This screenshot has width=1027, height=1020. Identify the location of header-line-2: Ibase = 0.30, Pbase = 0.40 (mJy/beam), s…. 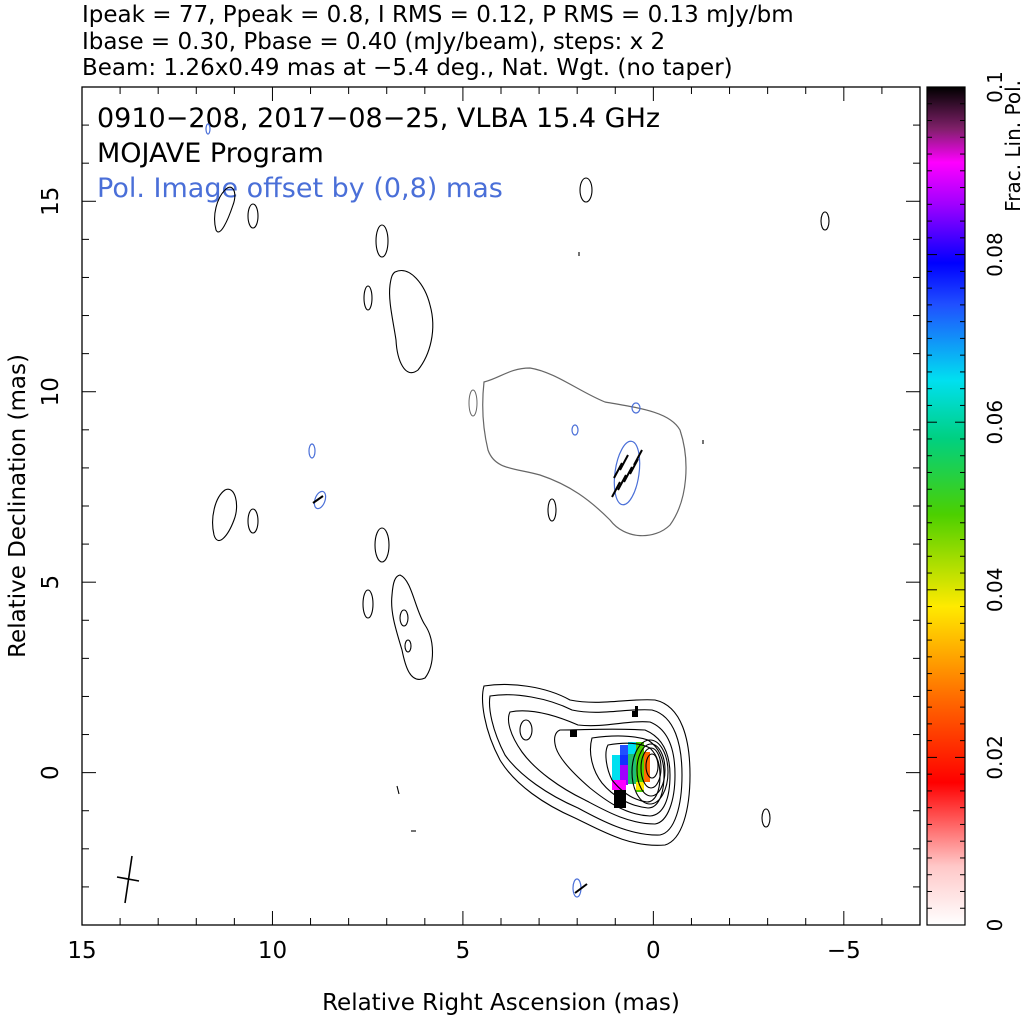
(374, 42).